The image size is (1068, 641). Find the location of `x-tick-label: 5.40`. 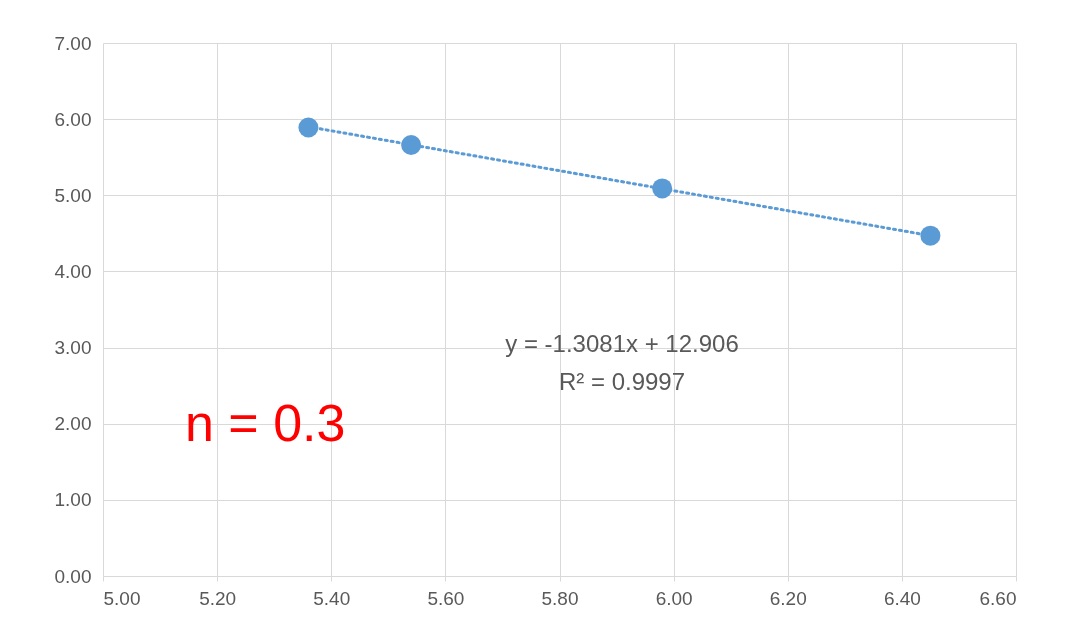

x-tick-label: 5.40 is located at coordinates (332, 598).